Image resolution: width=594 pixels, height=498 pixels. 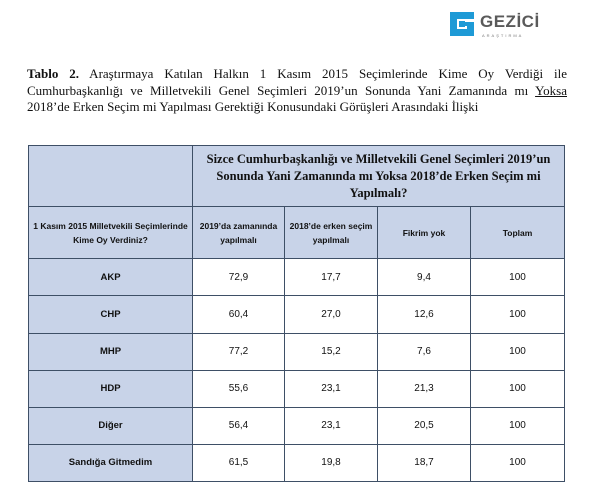 What do you see at coordinates (424, 277) in the screenshot?
I see `value-cell: 9,4` at bounding box center [424, 277].